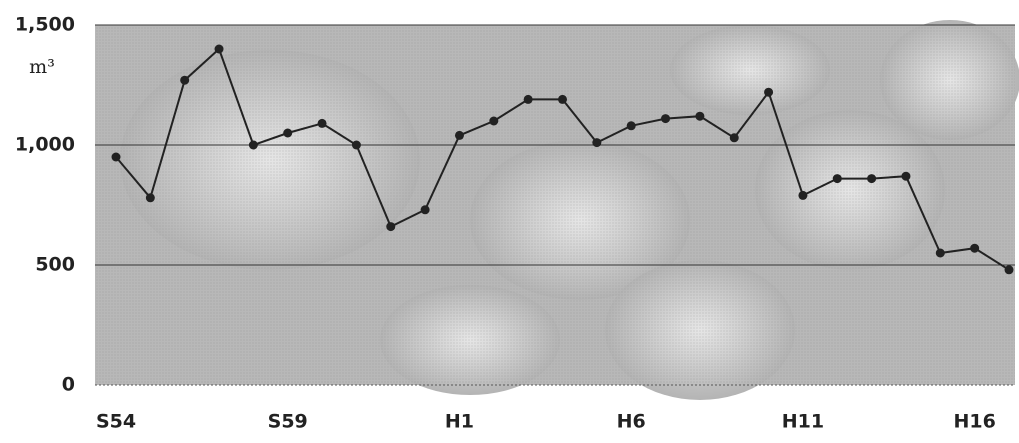  Describe the element at coordinates (55, 265) in the screenshot. I see `y-tick-label: 500` at that location.